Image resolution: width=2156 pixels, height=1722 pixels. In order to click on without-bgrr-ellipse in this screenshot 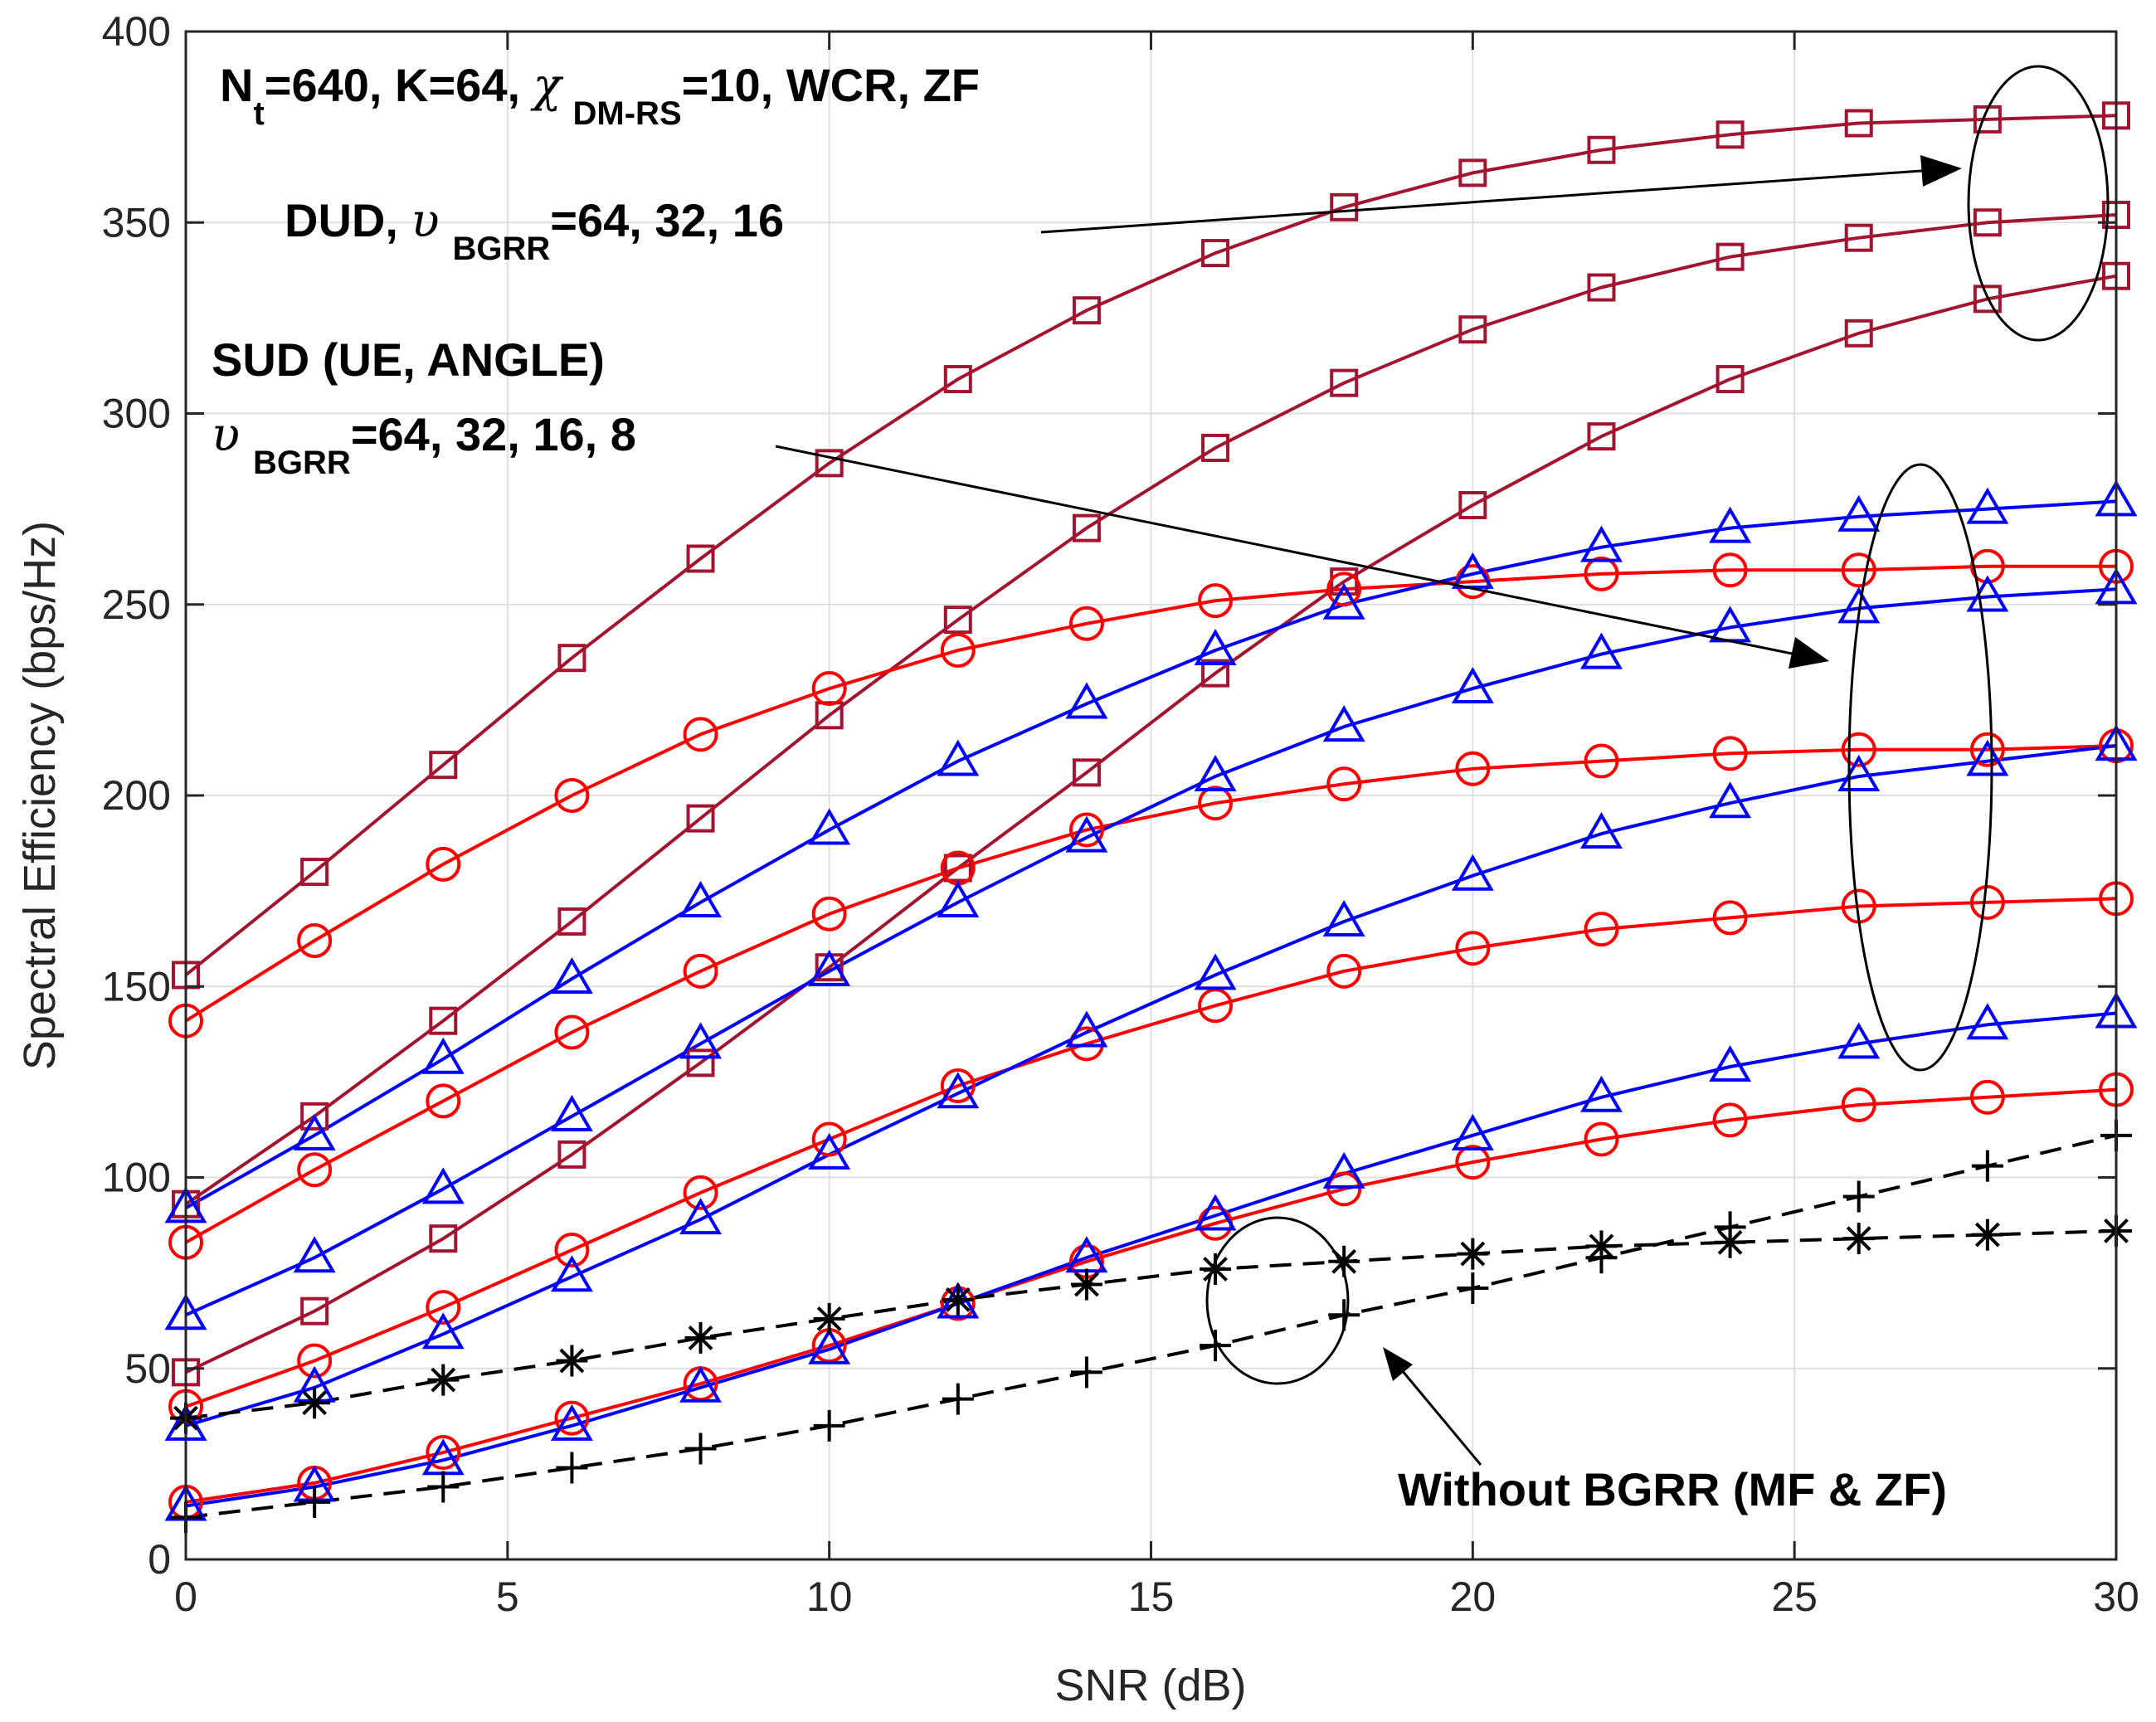, I will do `click(1277, 1300)`.